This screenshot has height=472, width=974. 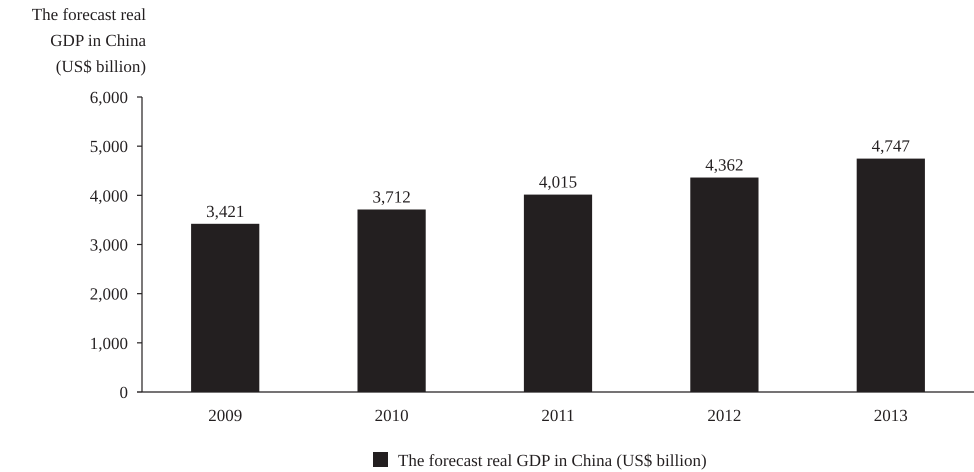 What do you see at coordinates (109, 146) in the screenshot?
I see `y-tick-label: 5,000` at bounding box center [109, 146].